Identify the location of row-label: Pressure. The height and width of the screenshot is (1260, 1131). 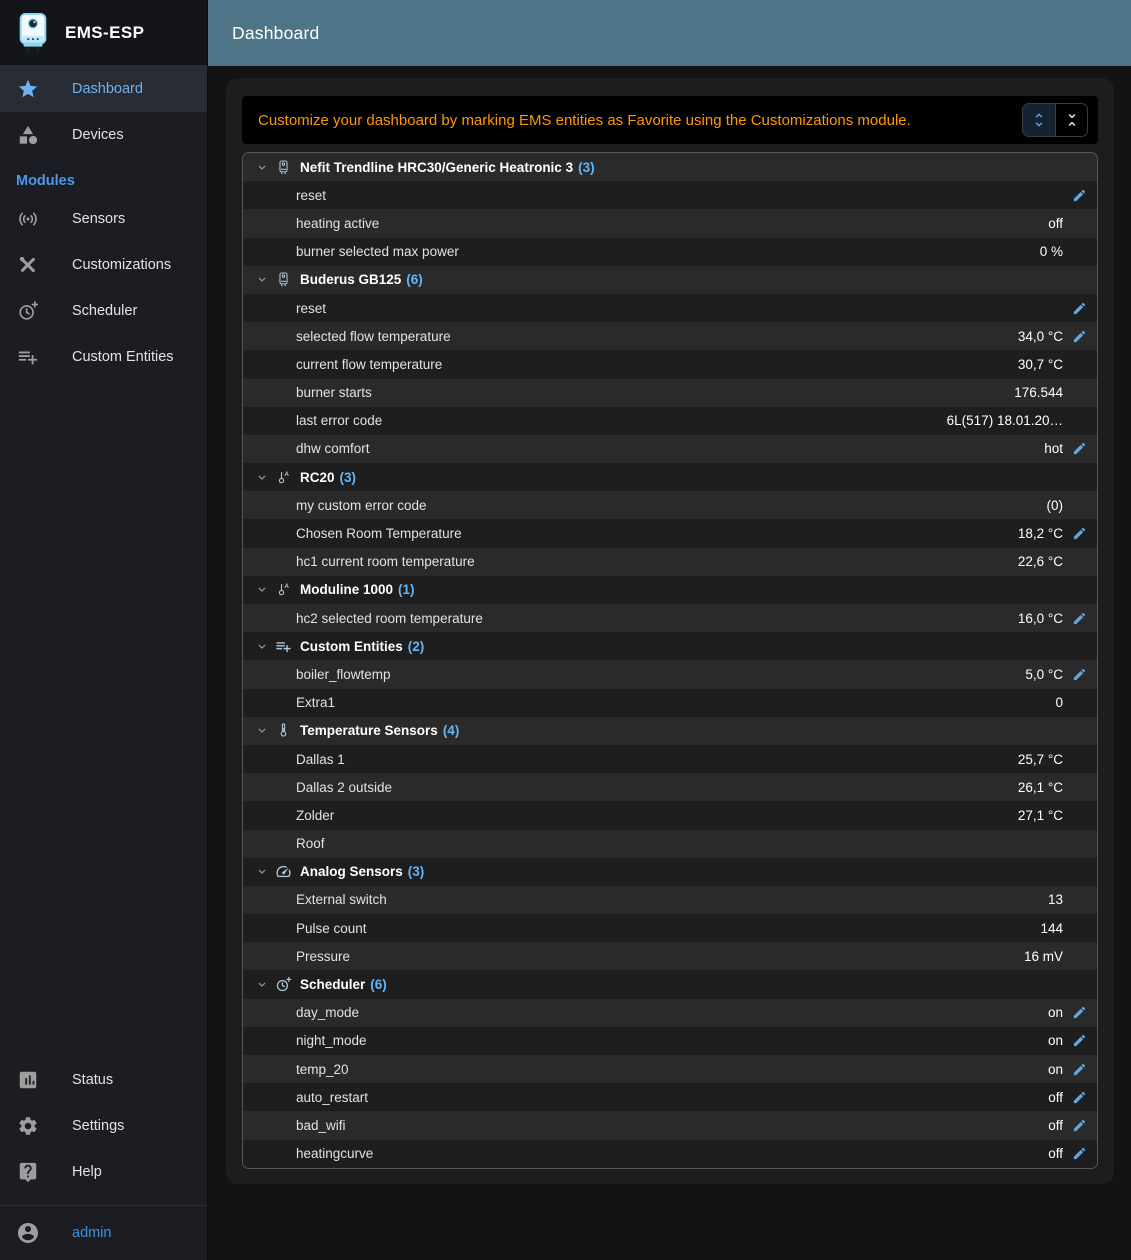
(323, 956).